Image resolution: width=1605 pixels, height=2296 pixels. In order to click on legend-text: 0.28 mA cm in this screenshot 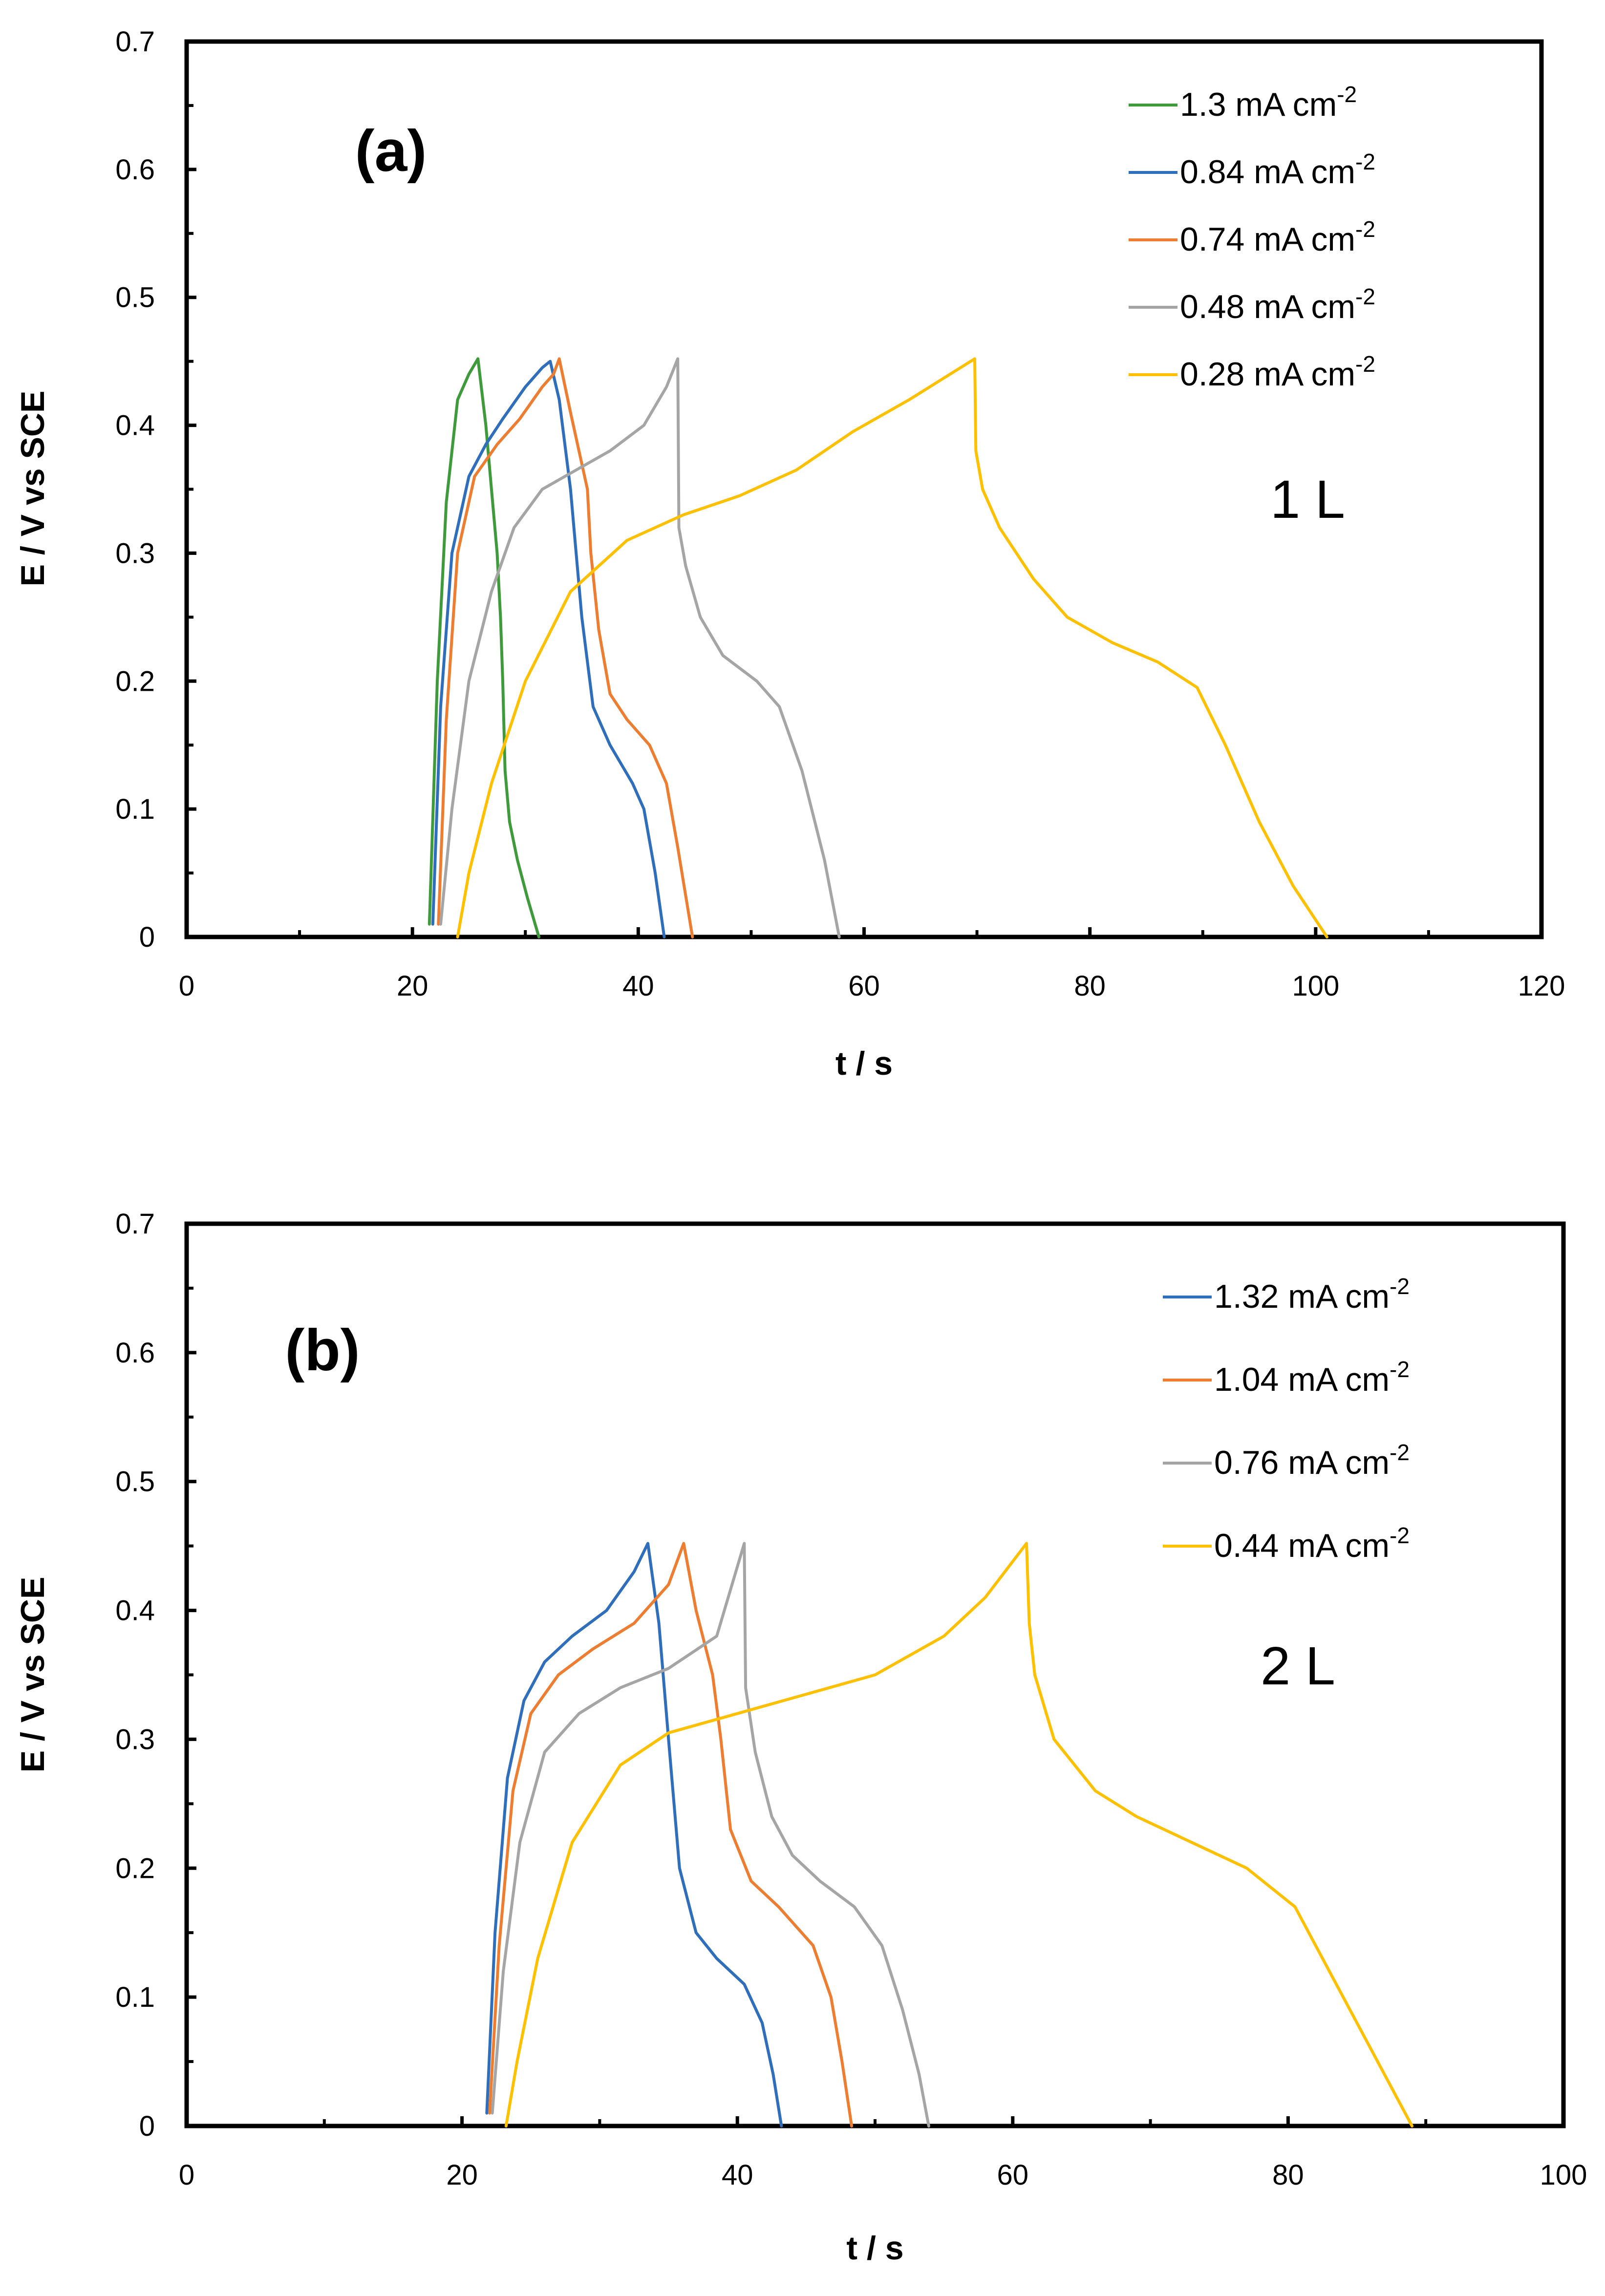, I will do `click(1267, 374)`.